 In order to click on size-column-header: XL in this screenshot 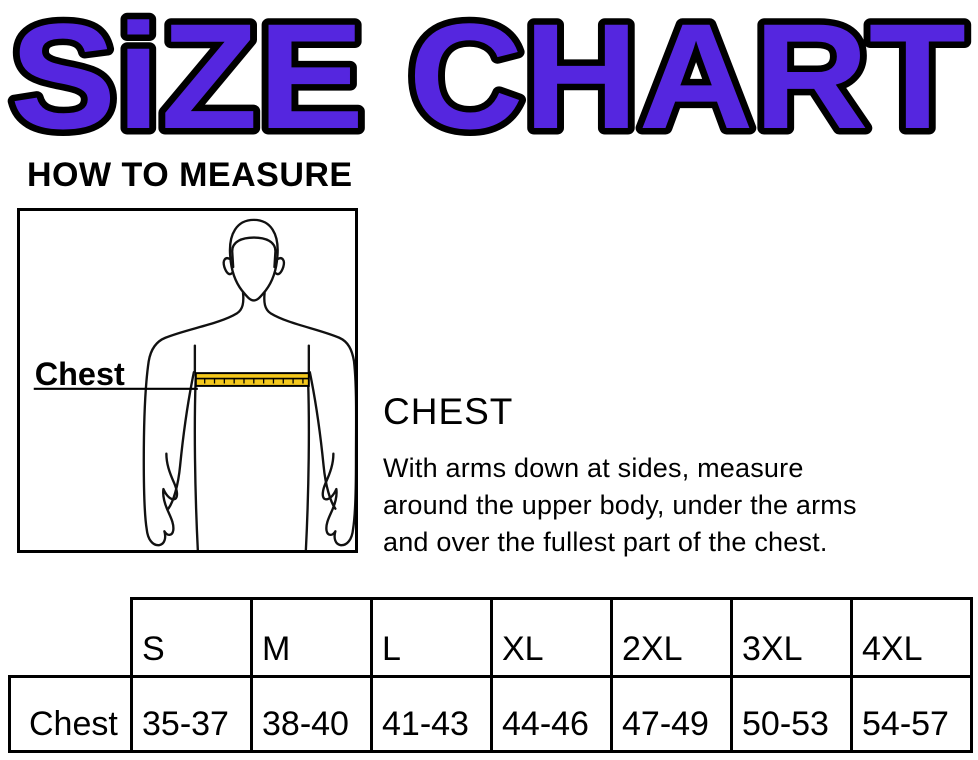, I will do `click(551, 637)`.